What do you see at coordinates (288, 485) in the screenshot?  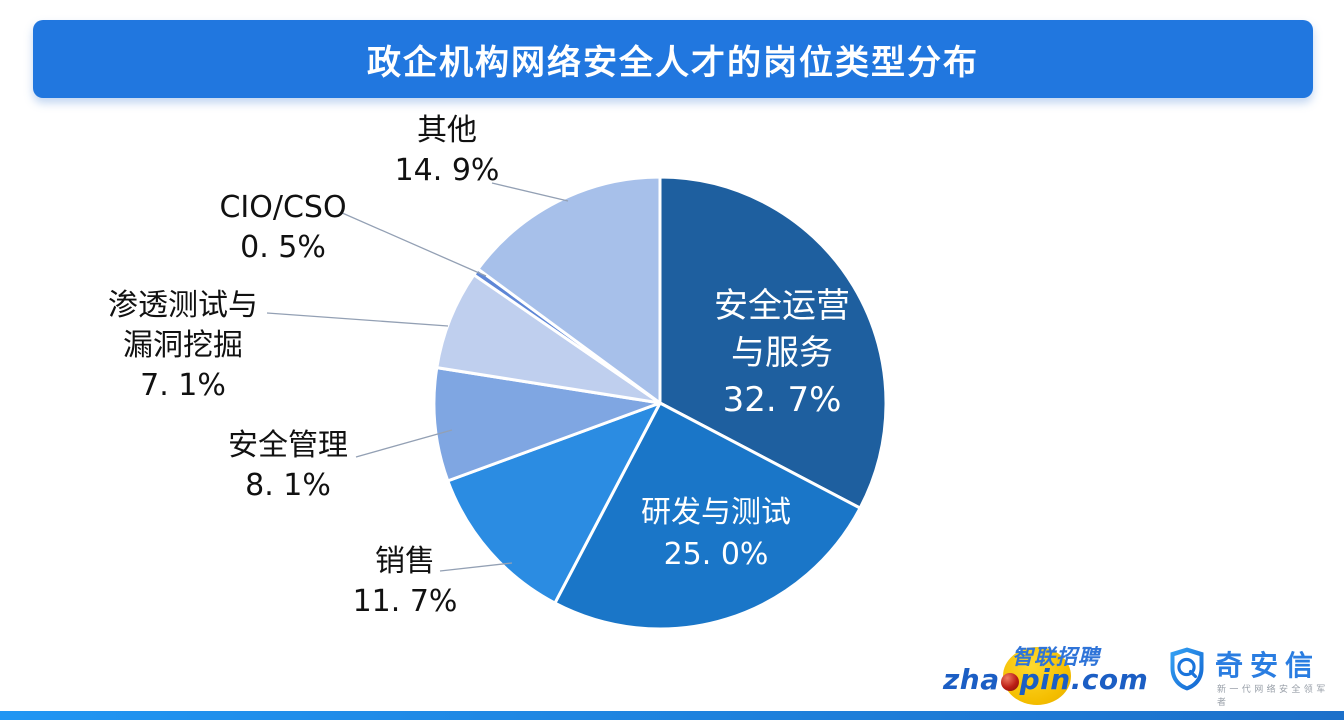 I see `label-security-mgmt-value: 8. 1%` at bounding box center [288, 485].